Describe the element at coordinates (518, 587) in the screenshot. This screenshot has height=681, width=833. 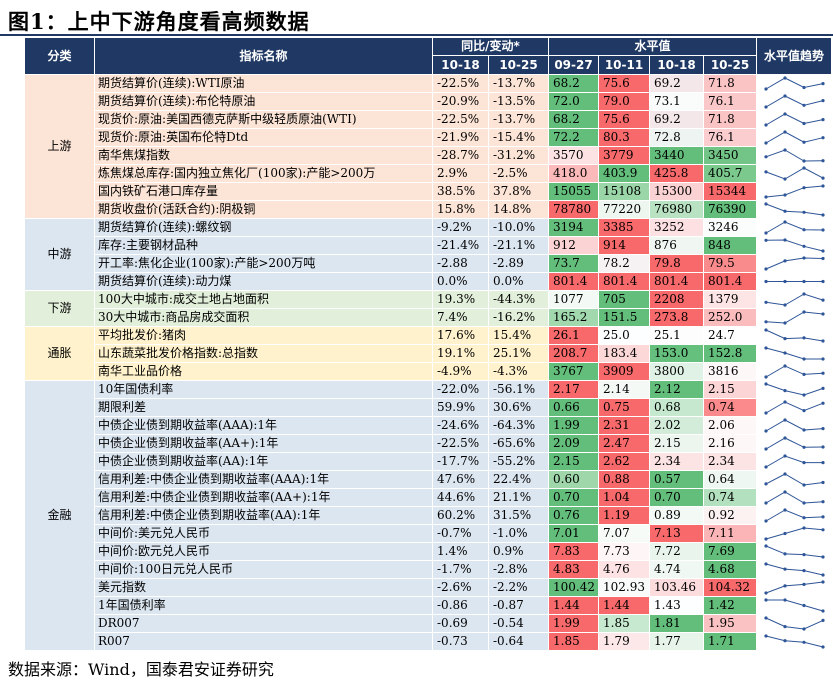
I see `change-cell: -2.2%` at that location.